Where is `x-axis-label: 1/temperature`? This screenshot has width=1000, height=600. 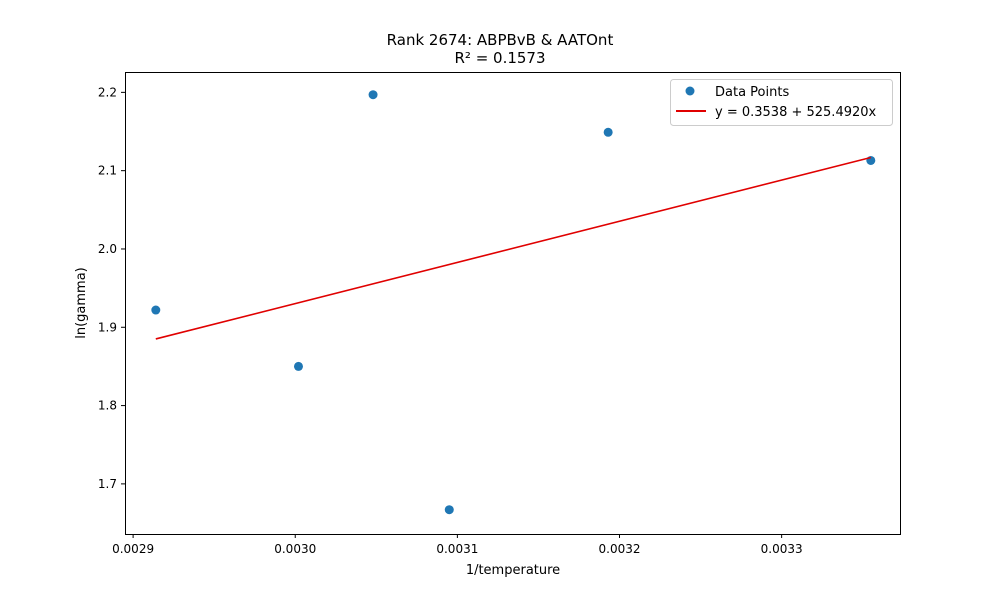
x-axis-label: 1/temperature is located at coordinates (513, 570).